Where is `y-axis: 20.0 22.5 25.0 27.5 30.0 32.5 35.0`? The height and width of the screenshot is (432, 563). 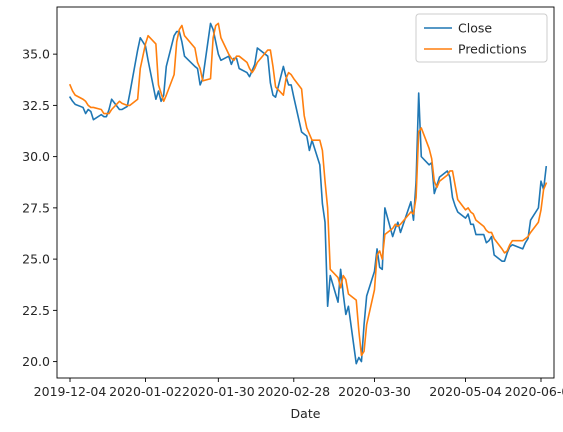
y-axis: 20.0 22.5 25.0 27.5 30.0 32.5 35.0 is located at coordinates (39, 208).